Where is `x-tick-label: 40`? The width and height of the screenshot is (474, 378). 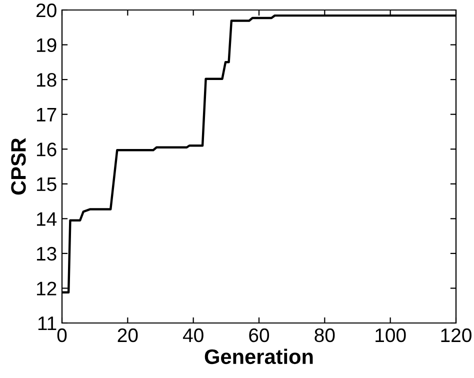 x-tick-label: 40 is located at coordinates (193, 335).